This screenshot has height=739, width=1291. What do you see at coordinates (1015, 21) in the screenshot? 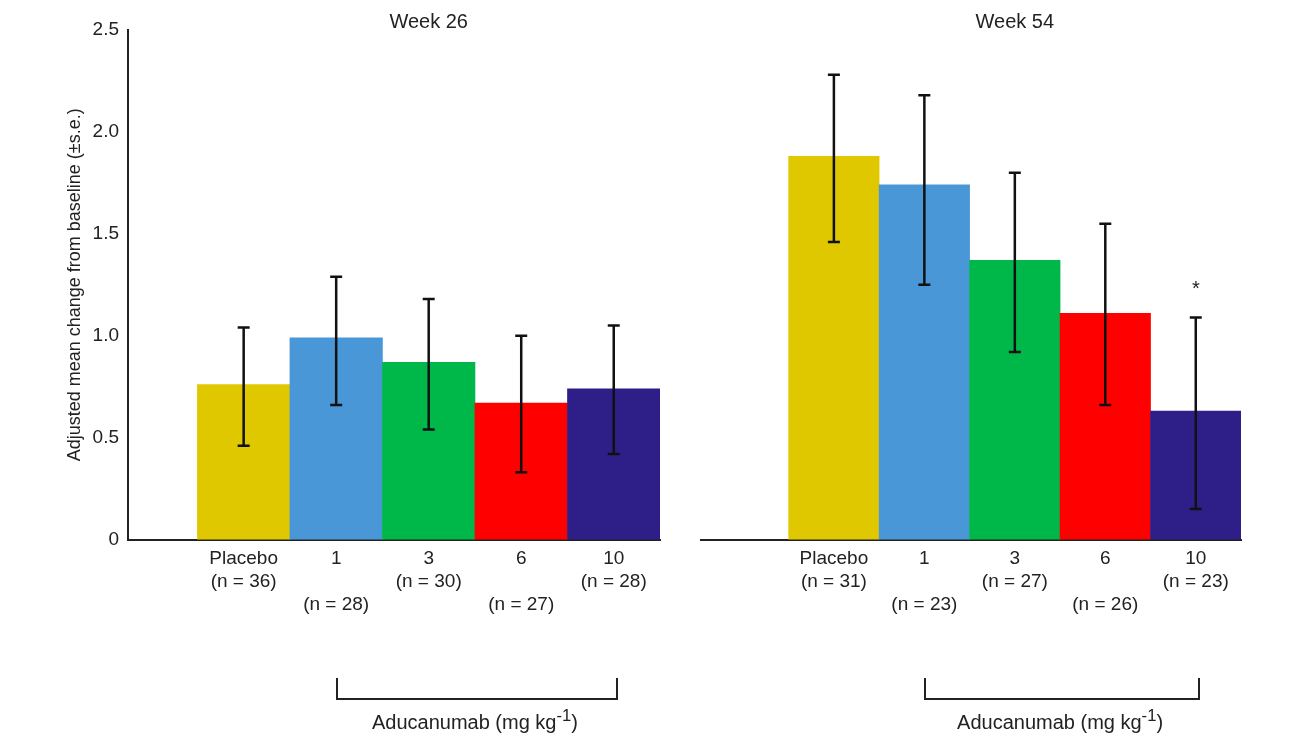
I see `chart-title: Week 54` at bounding box center [1015, 21].